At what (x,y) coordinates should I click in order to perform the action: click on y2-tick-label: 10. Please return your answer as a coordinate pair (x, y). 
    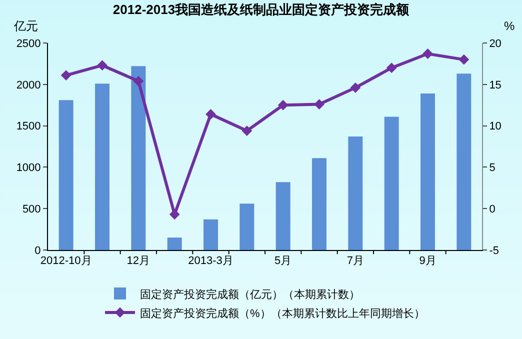
    Looking at the image, I should click on (495, 126).